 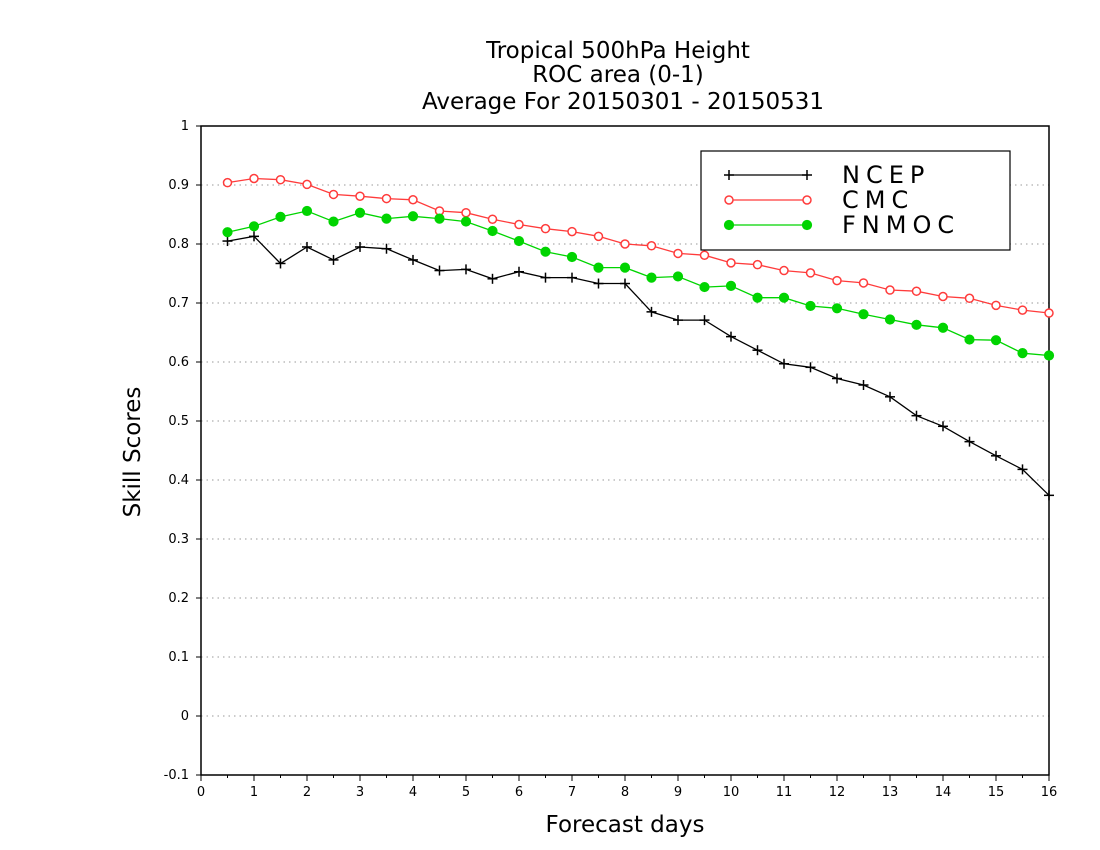 What do you see at coordinates (996, 792) in the screenshot?
I see `x-tick-label: 15` at bounding box center [996, 792].